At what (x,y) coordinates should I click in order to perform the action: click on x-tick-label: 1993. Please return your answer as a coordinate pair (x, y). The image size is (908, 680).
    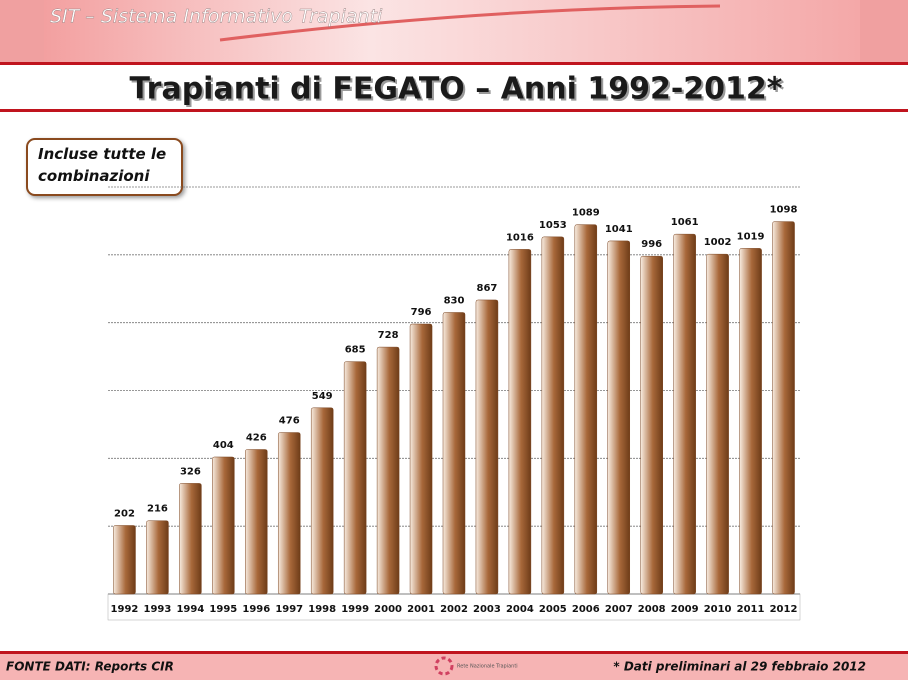
    Looking at the image, I should click on (158, 609).